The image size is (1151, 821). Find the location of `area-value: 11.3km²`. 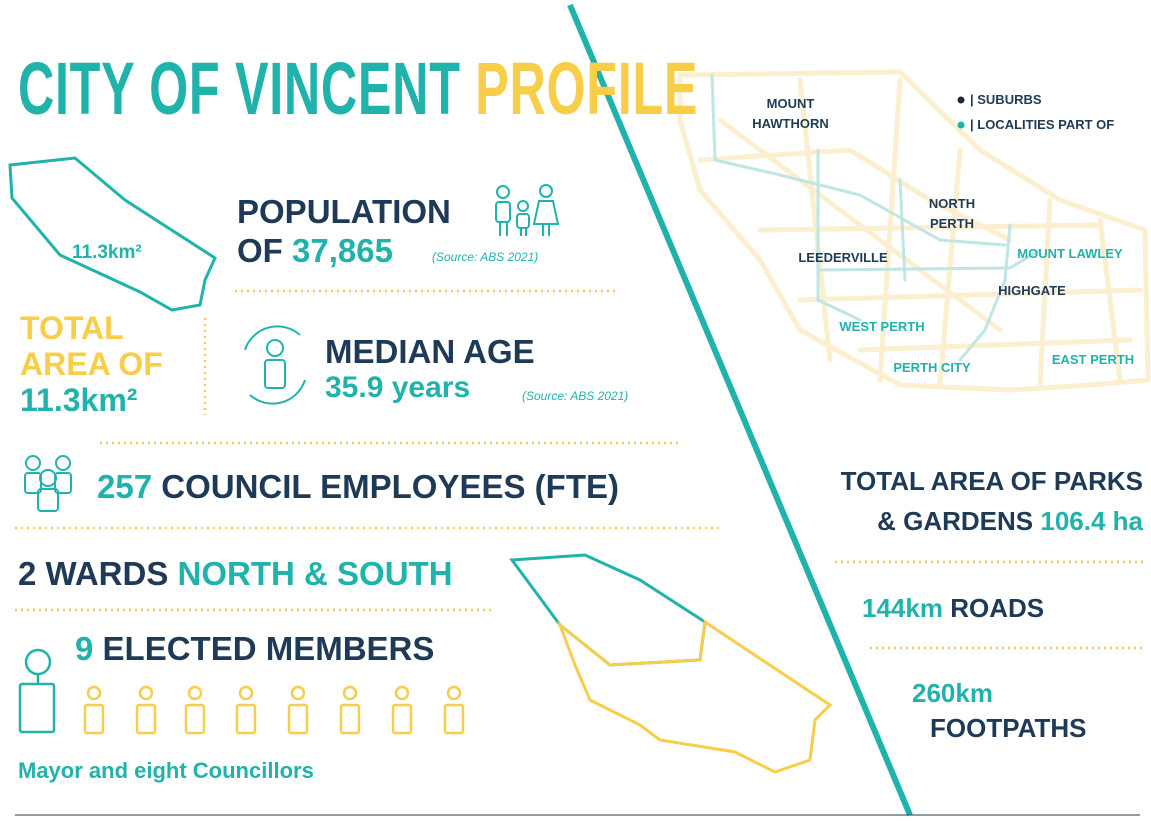

area-value: 11.3km² is located at coordinates (79, 400).